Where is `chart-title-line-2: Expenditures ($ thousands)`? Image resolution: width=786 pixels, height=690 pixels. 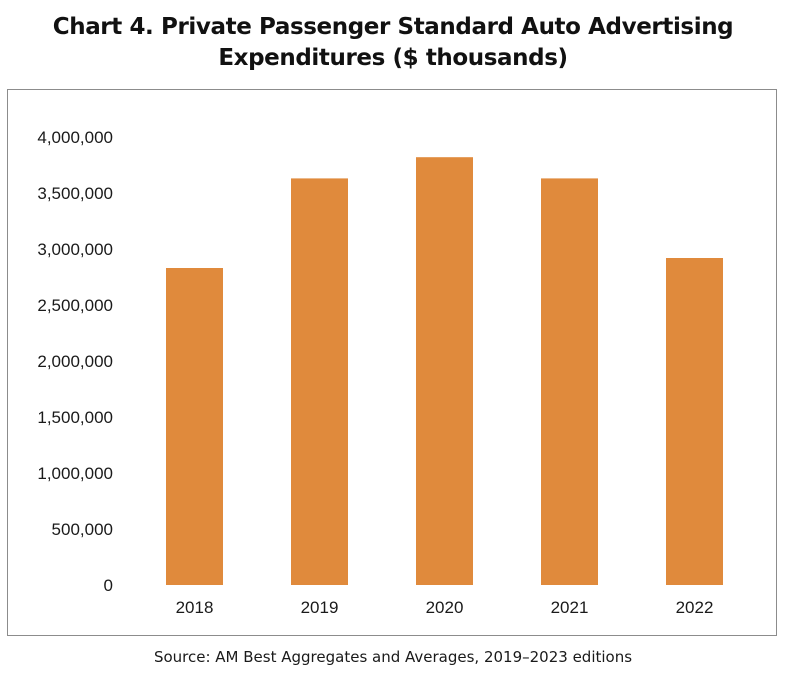
chart-title-line-2: Expenditures ($ thousands) is located at coordinates (393, 58).